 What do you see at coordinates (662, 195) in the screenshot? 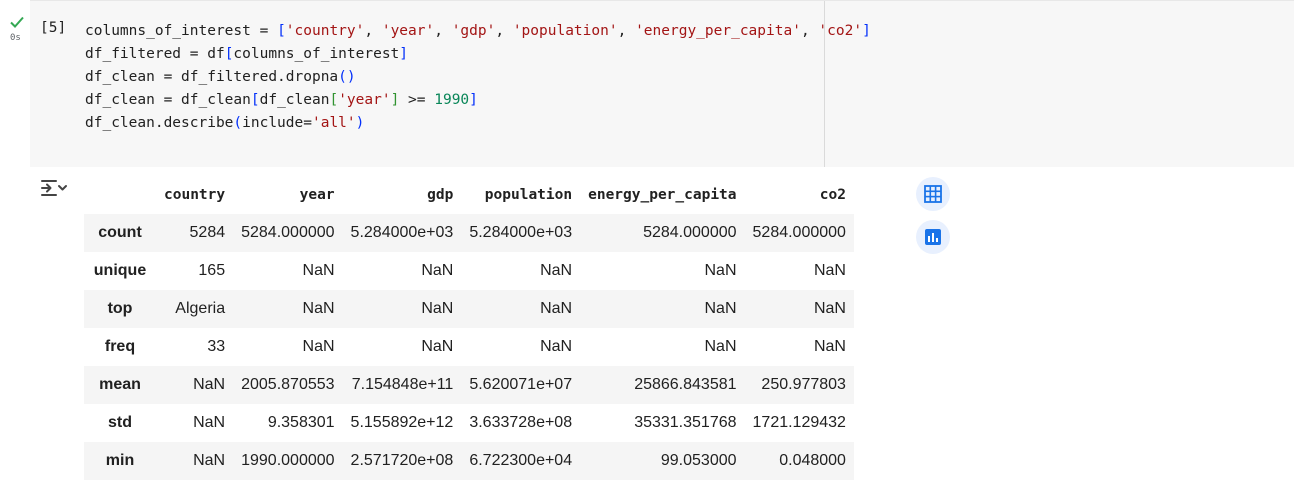
I see `column-header: energy_per_capita` at bounding box center [662, 195].